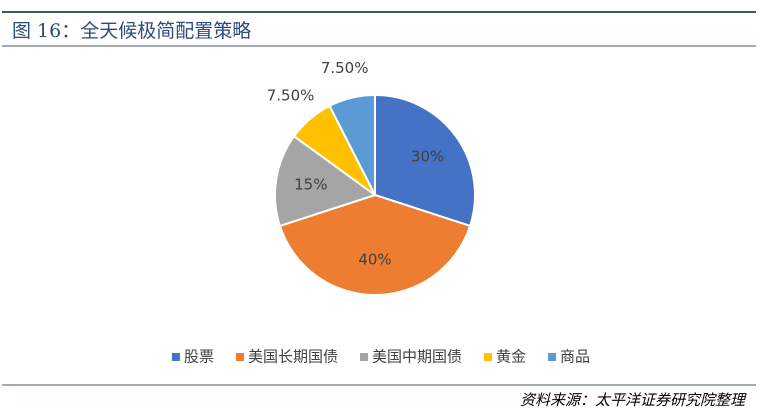 This screenshot has height=415, width=762. I want to click on legend-label: 美国长期国债, so click(293, 357).